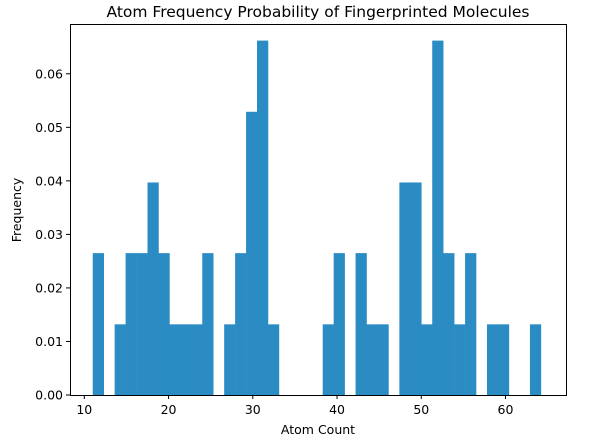 This screenshot has height=442, width=593. Describe the element at coordinates (49, 234) in the screenshot. I see `y-tick-label: 0.03` at that location.